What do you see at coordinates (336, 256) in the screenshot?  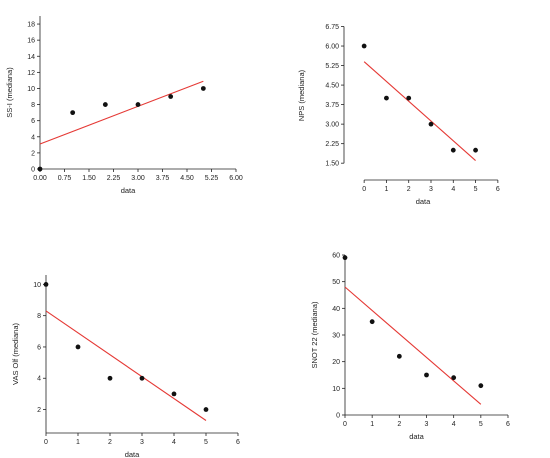 I see `y-tick-label: 60` at bounding box center [336, 256].